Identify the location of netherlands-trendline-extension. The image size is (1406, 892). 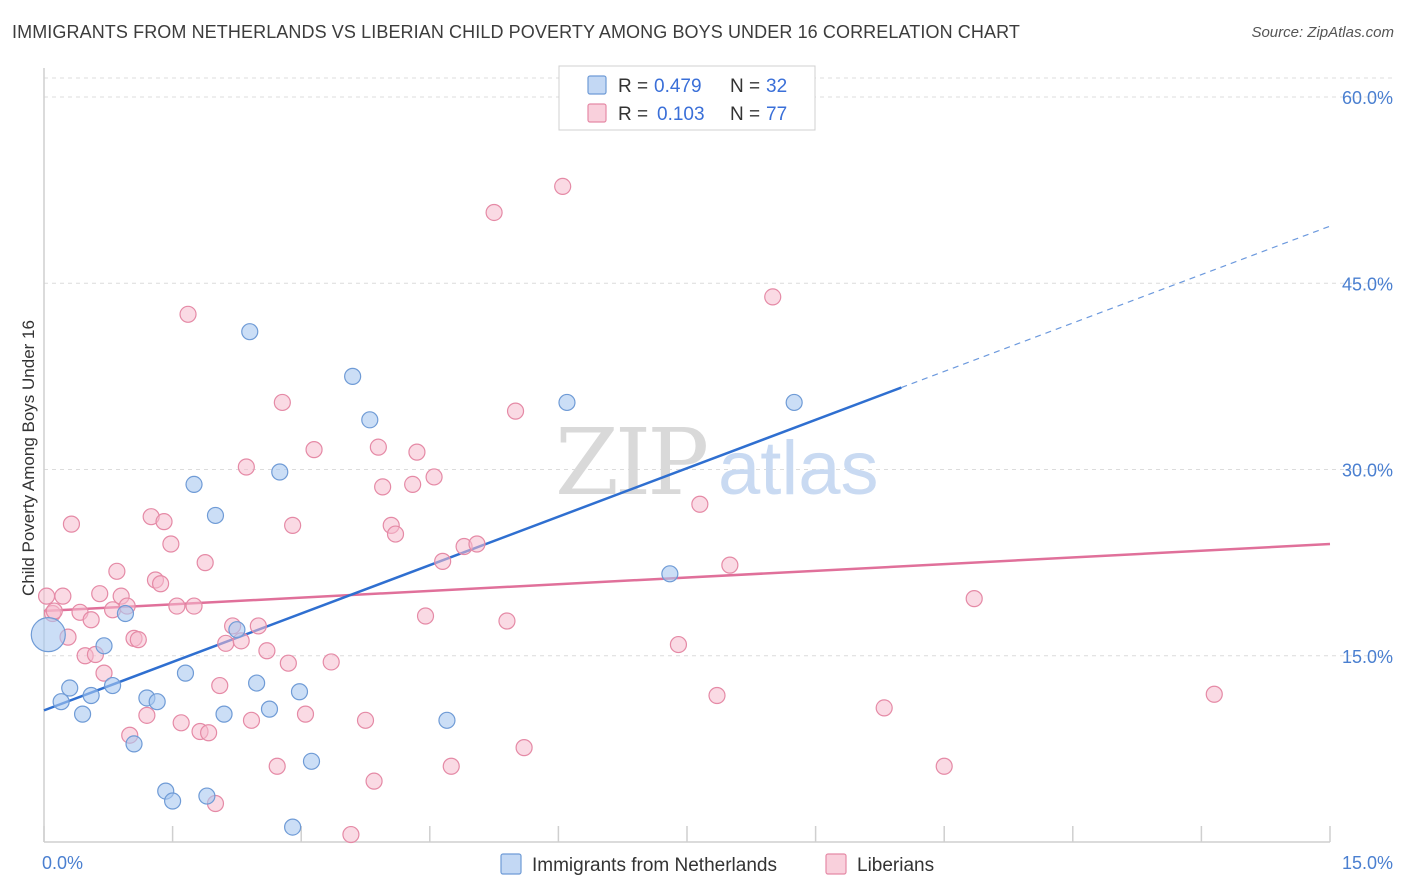
(1116, 307).